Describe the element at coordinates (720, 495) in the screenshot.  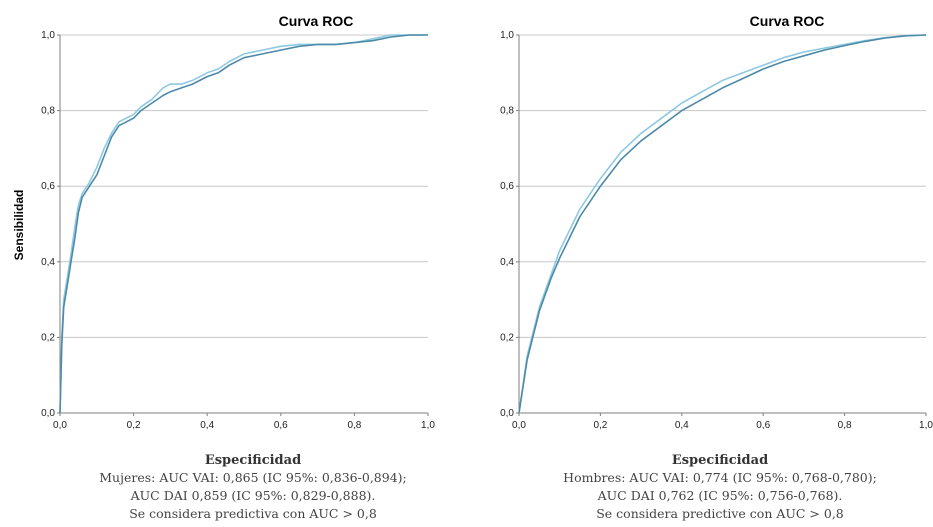
I see `caption-line-2: AUC DAI 0,762 (IC 95%: 0,756-0,768).` at that location.